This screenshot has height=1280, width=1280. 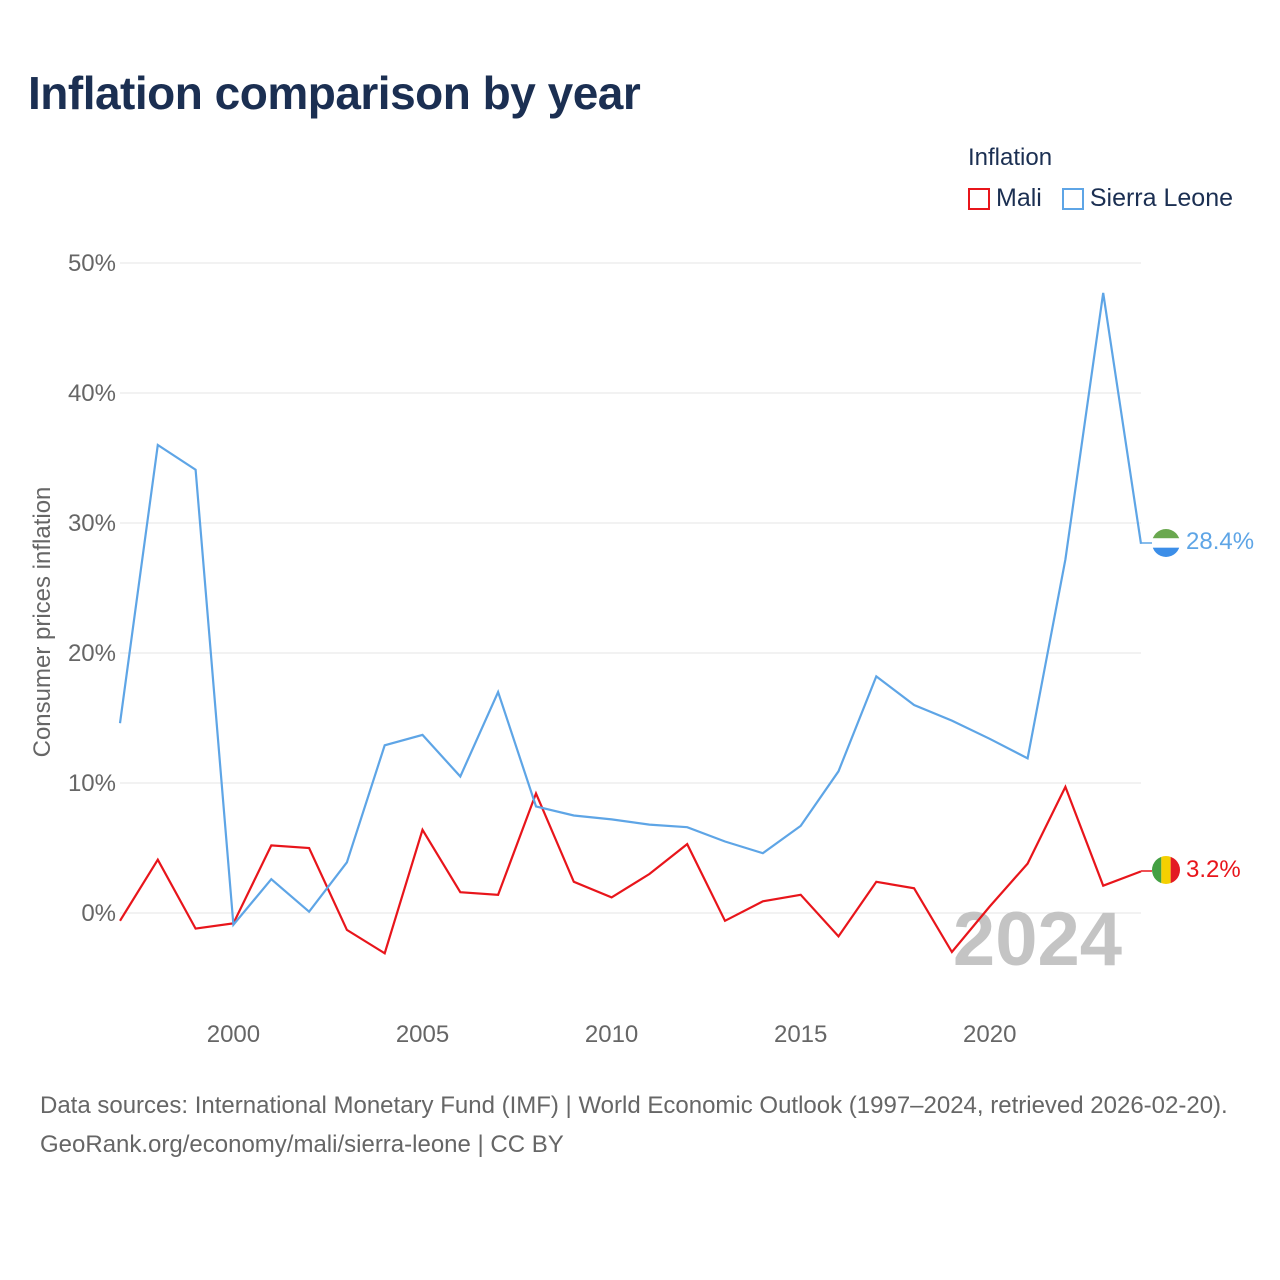 I want to click on x-tick-label: 2020, so click(x=989, y=1034).